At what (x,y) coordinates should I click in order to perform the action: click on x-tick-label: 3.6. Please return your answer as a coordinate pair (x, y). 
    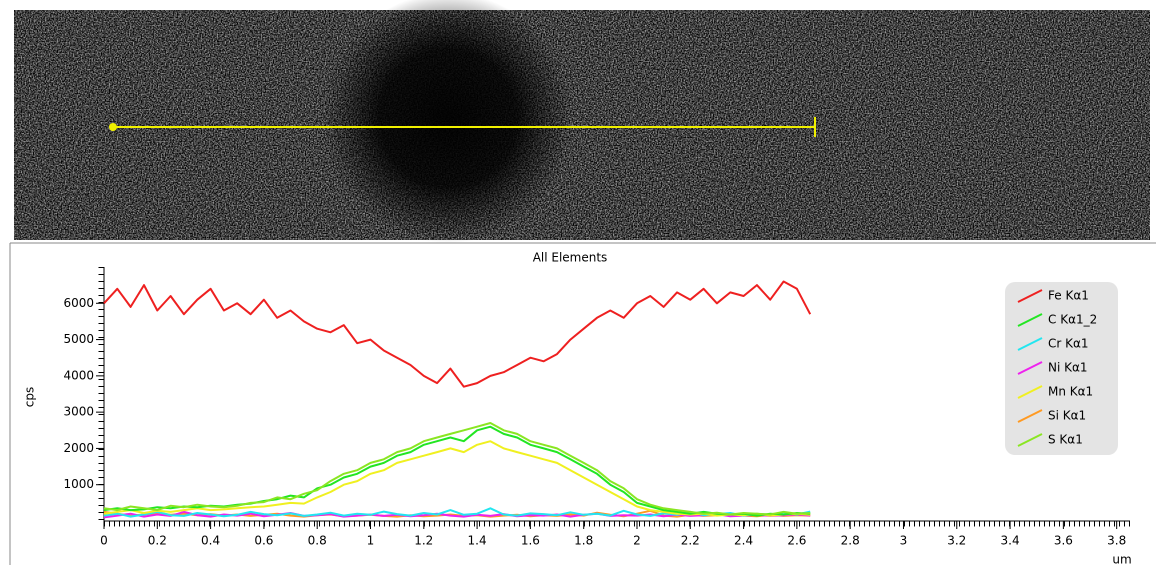
    Looking at the image, I should click on (1063, 541).